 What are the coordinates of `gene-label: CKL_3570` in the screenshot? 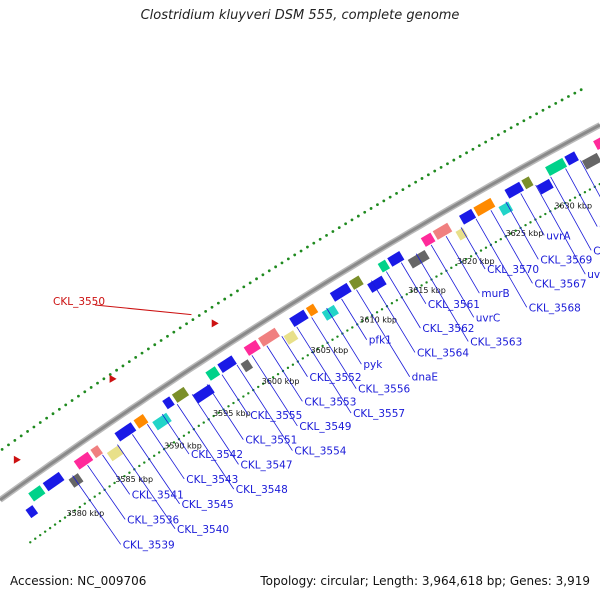 It's located at (513, 270).